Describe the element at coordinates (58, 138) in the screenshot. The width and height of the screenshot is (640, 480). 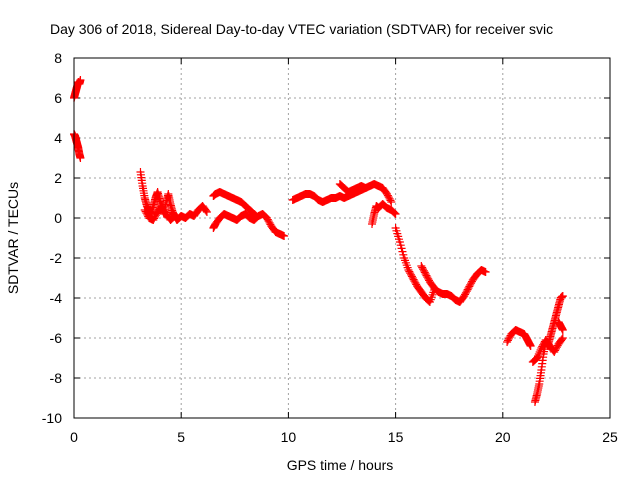
I see `y-tick-label: 4` at that location.